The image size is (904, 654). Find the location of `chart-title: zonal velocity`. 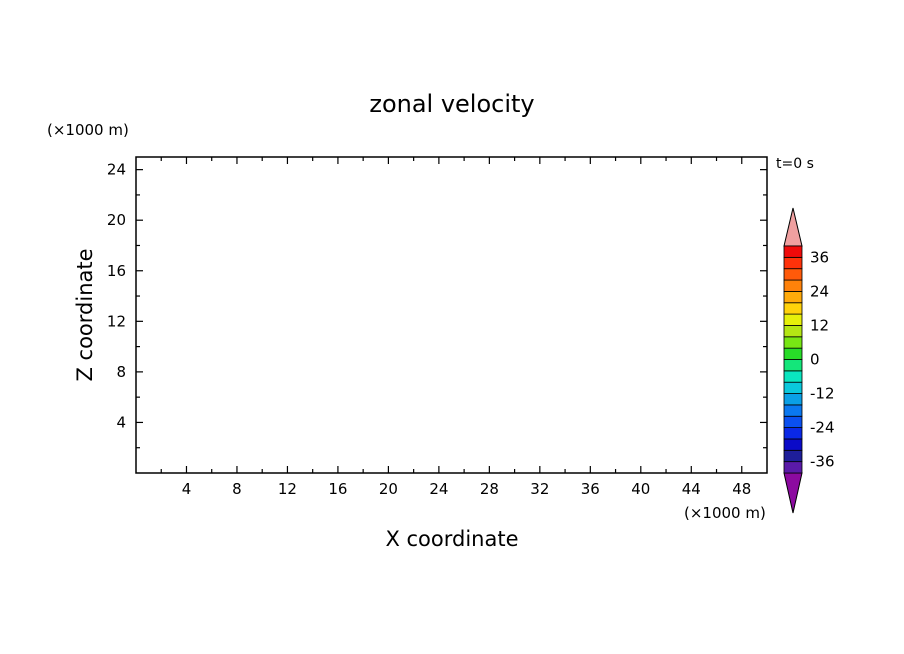

chart-title: zonal velocity is located at coordinates (451, 104).